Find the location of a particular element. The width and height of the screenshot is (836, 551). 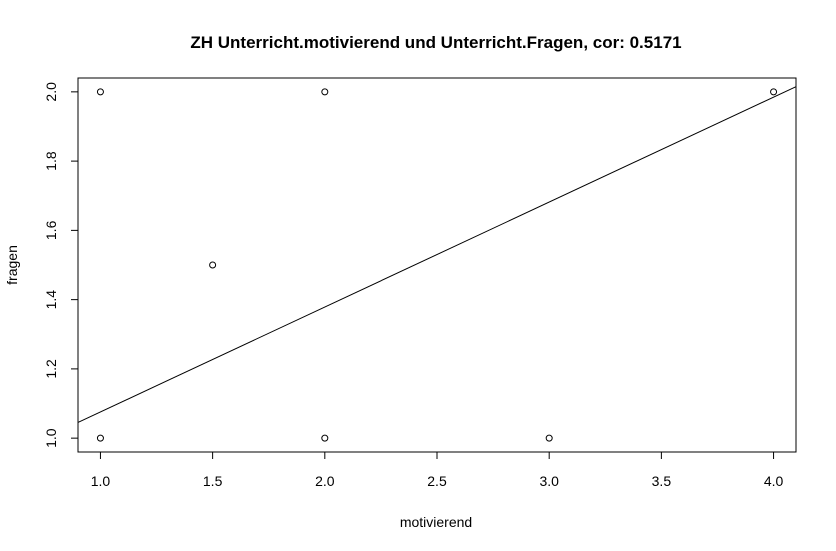

y-tick-label: 1.2 is located at coordinates (51, 369).